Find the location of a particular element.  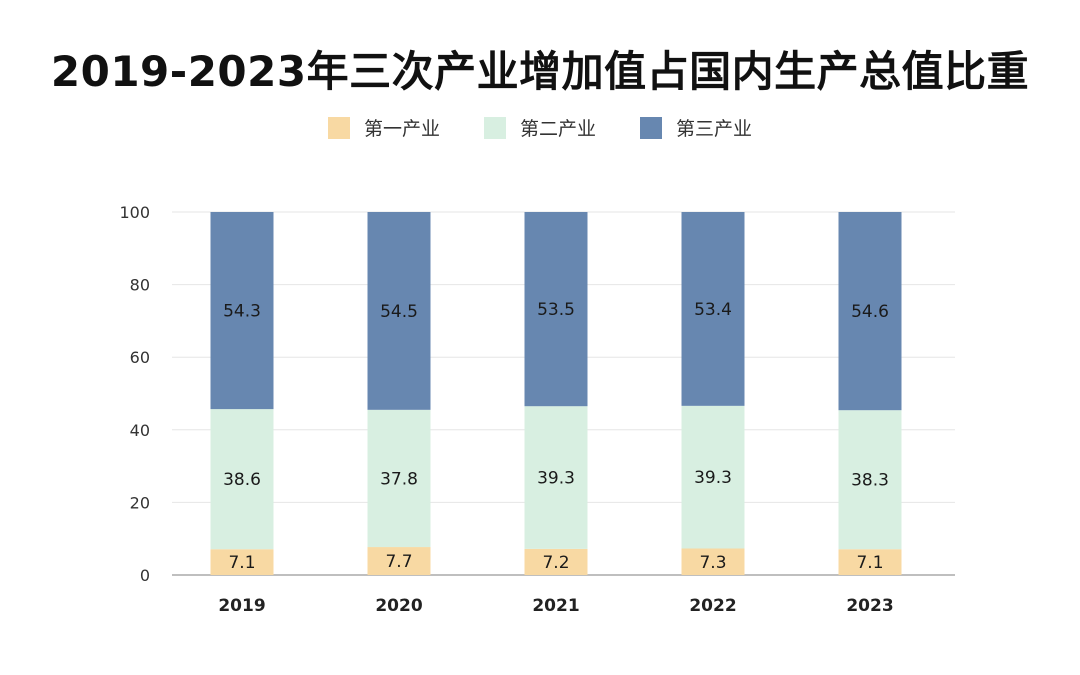

bar-segment-primary-2022 is located at coordinates (713, 561).